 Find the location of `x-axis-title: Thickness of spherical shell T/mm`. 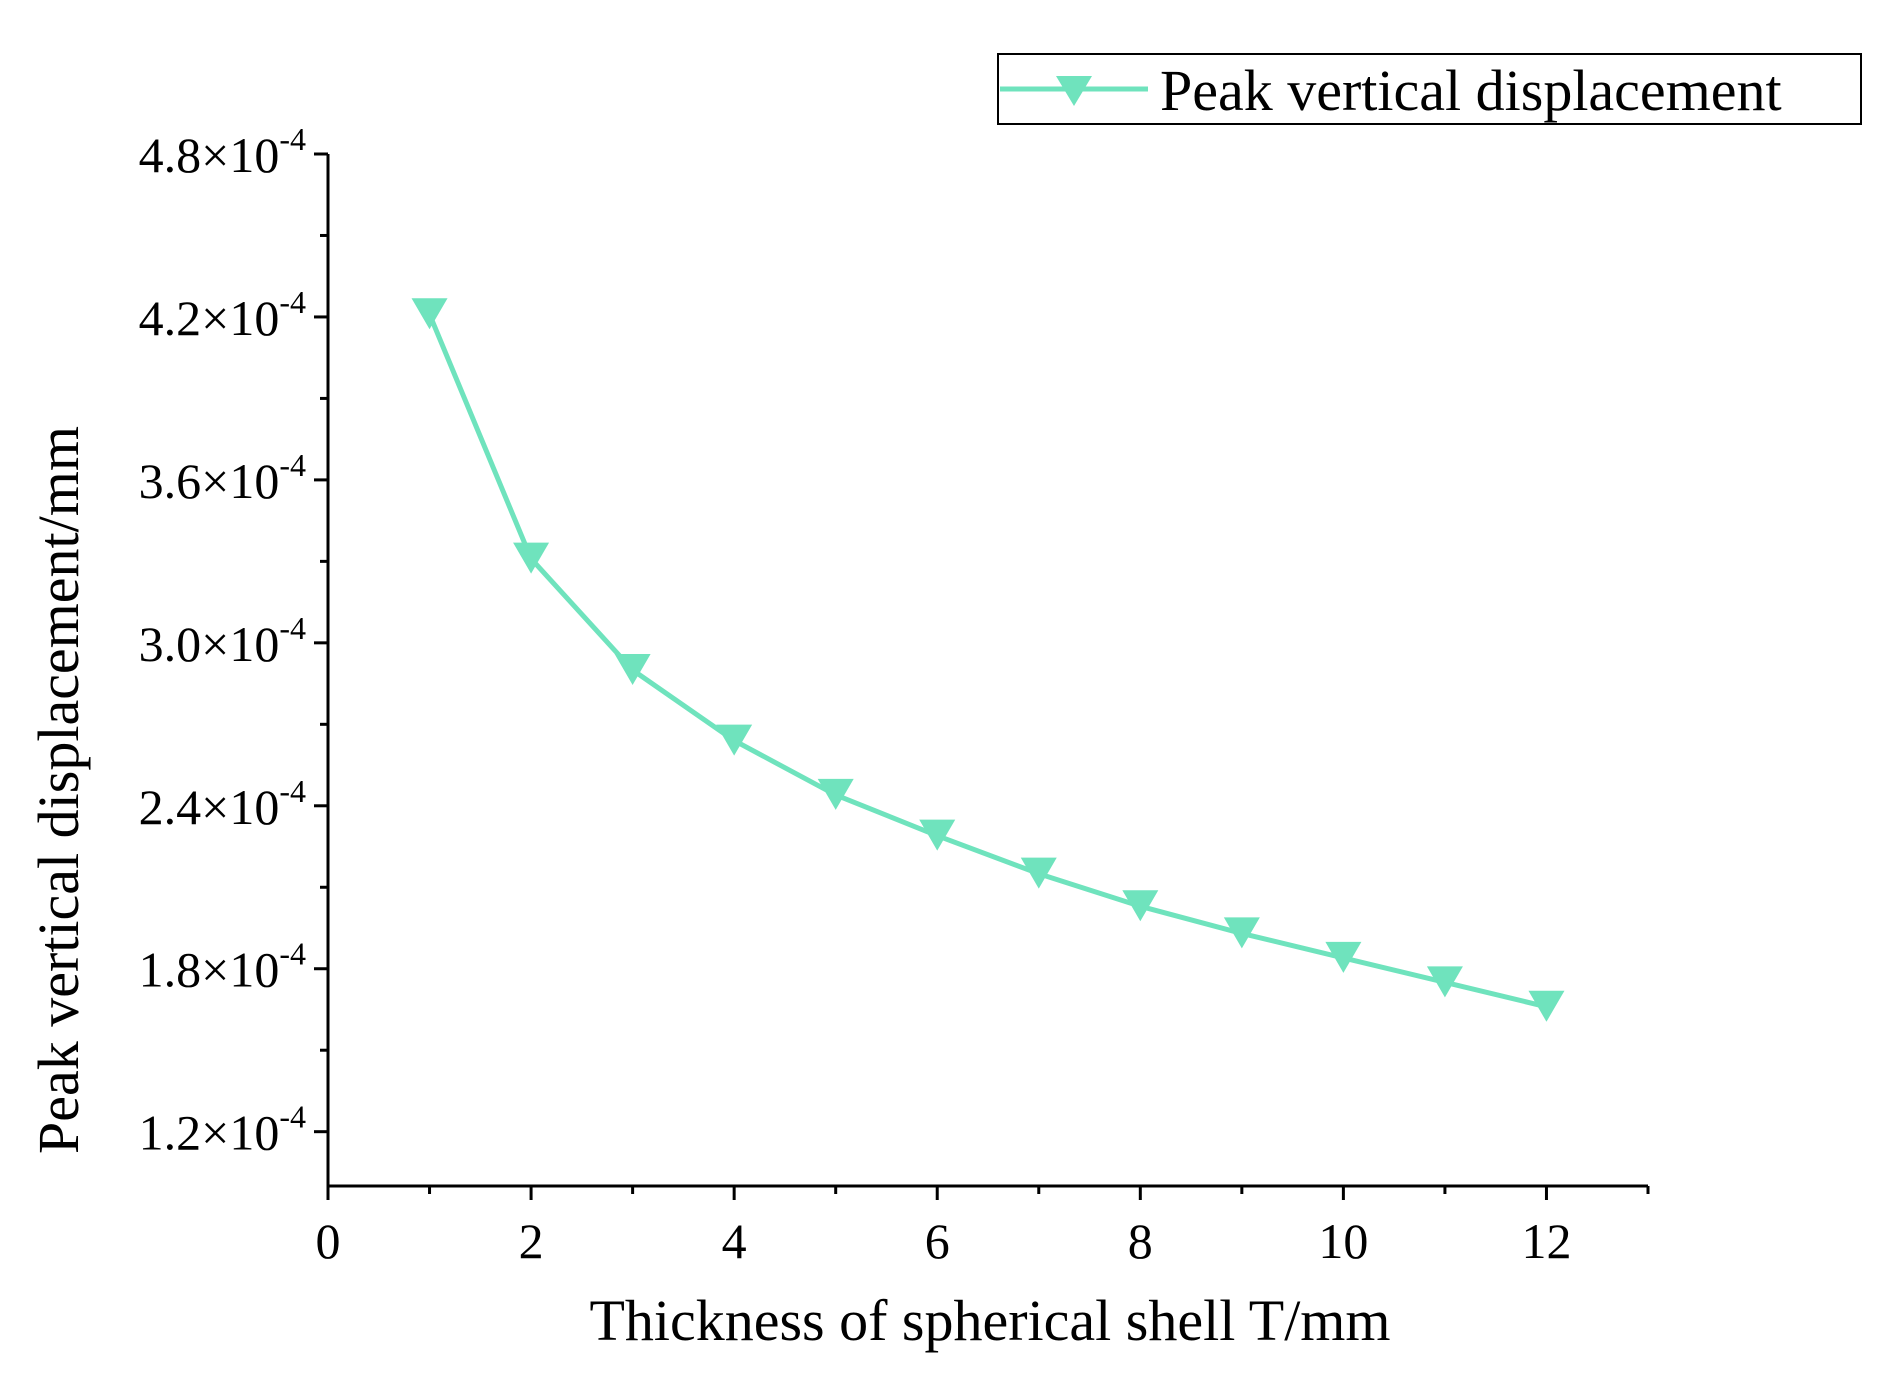

x-axis-title: Thickness of spherical shell T/mm is located at coordinates (989, 1320).